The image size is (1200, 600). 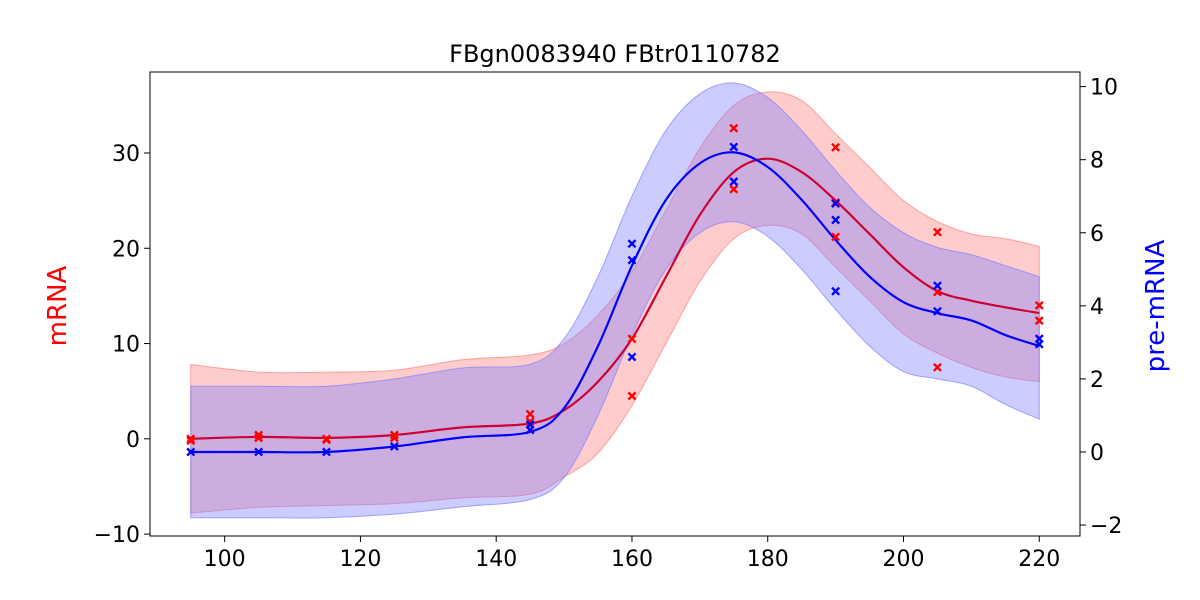 What do you see at coordinates (360, 559) in the screenshot?
I see `x-tick-label: 120` at bounding box center [360, 559].